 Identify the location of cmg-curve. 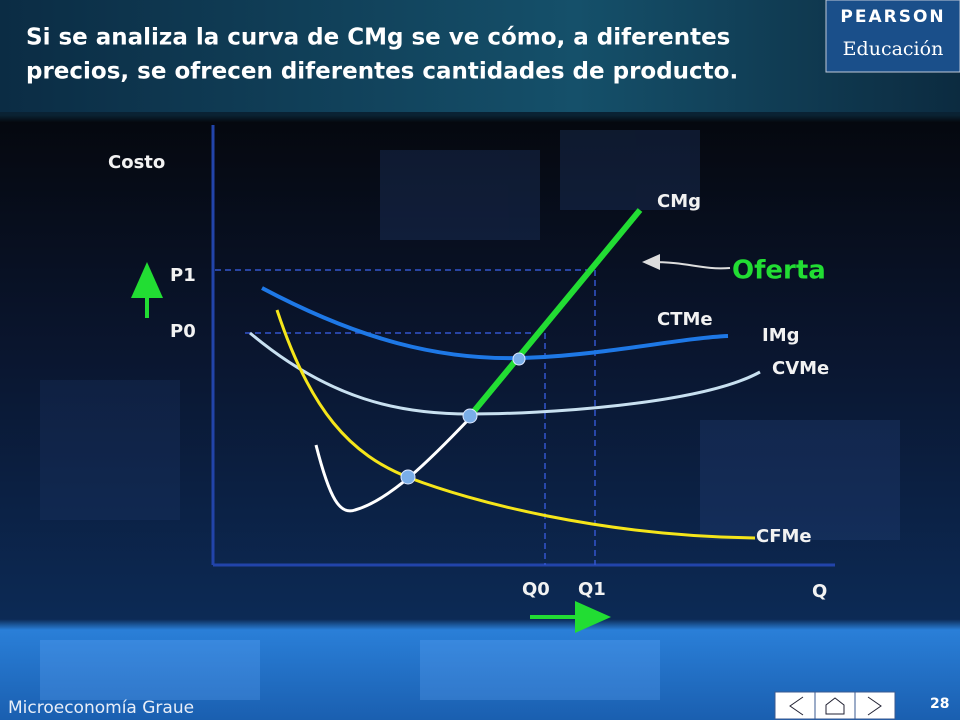
(475, 365).